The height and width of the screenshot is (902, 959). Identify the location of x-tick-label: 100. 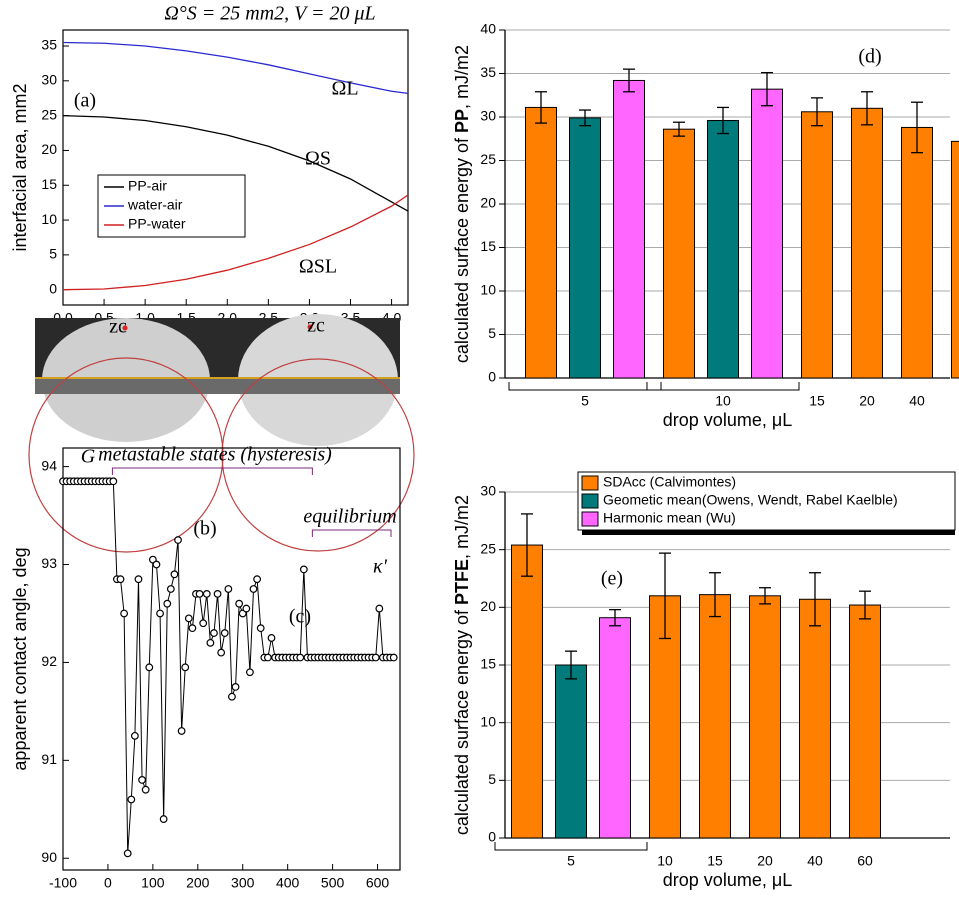
(153, 883).